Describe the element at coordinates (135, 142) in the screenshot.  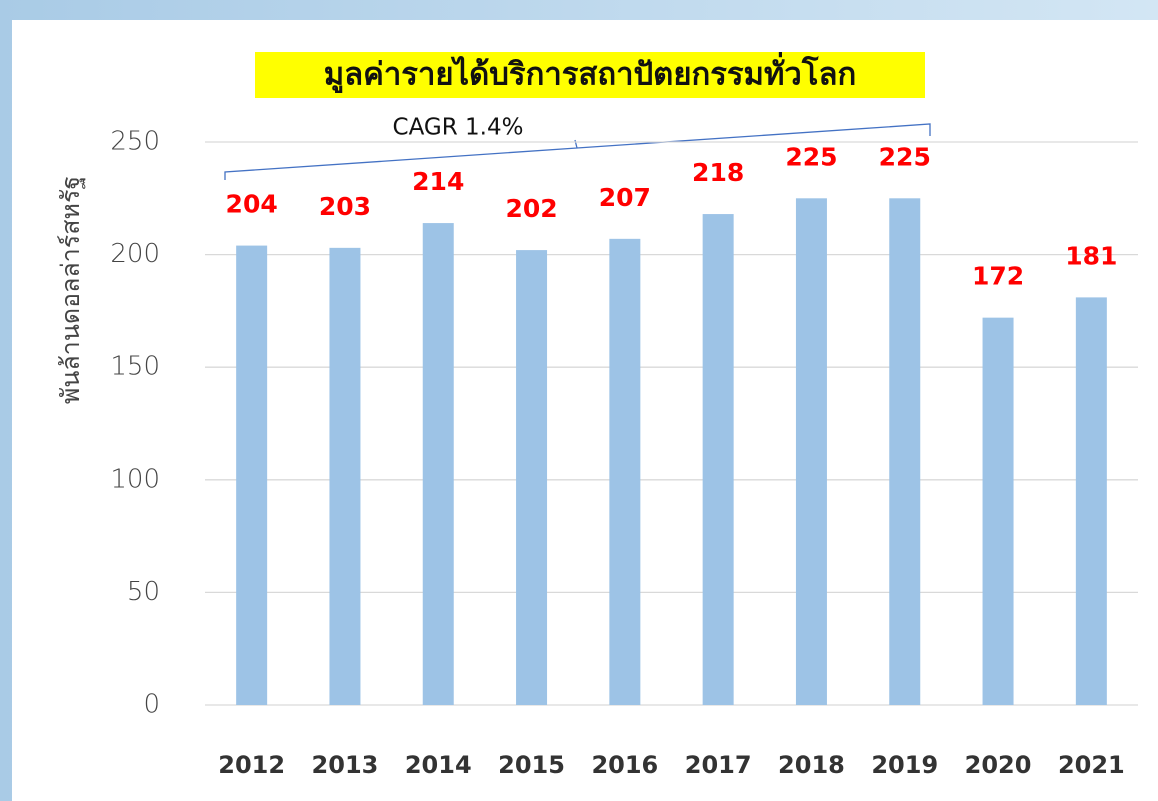
I see `y-tick-label: 250` at that location.